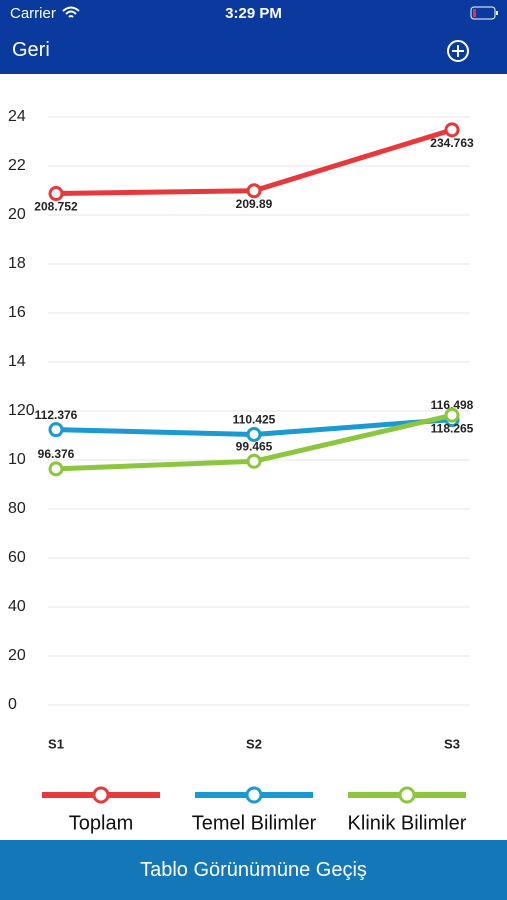 The width and height of the screenshot is (507, 900). What do you see at coordinates (17, 165) in the screenshot?
I see `y-tick-label: 22` at bounding box center [17, 165].